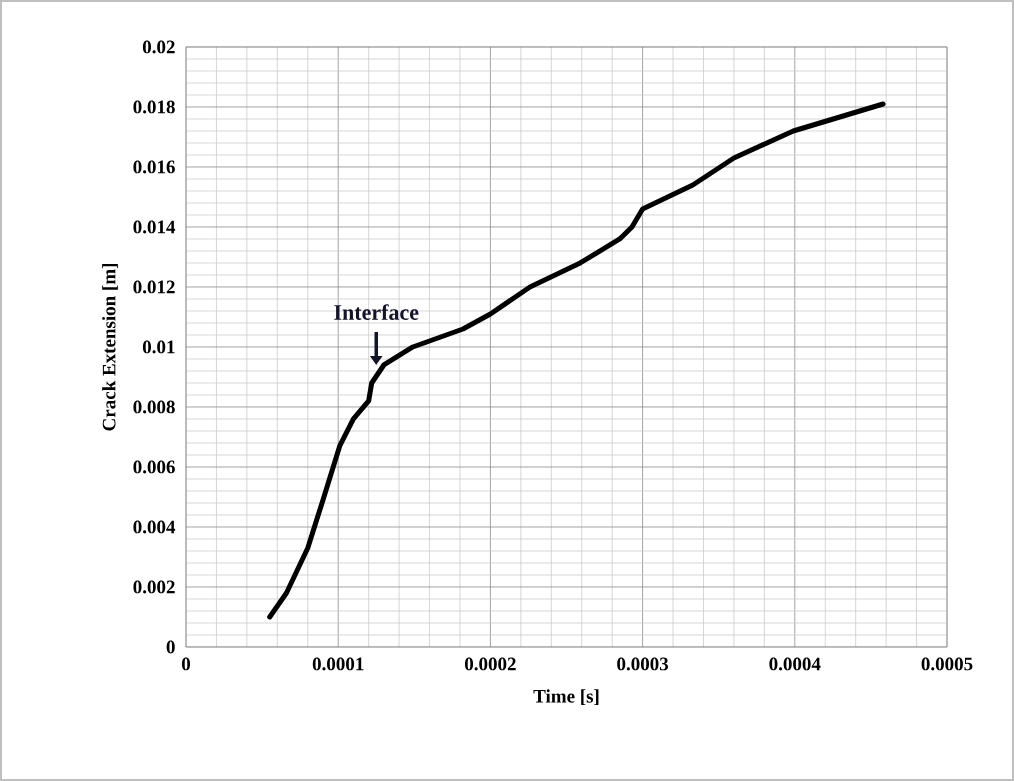 The width and height of the screenshot is (1014, 781). What do you see at coordinates (566, 697) in the screenshot?
I see `x-axis-title: Time [s]` at bounding box center [566, 697].